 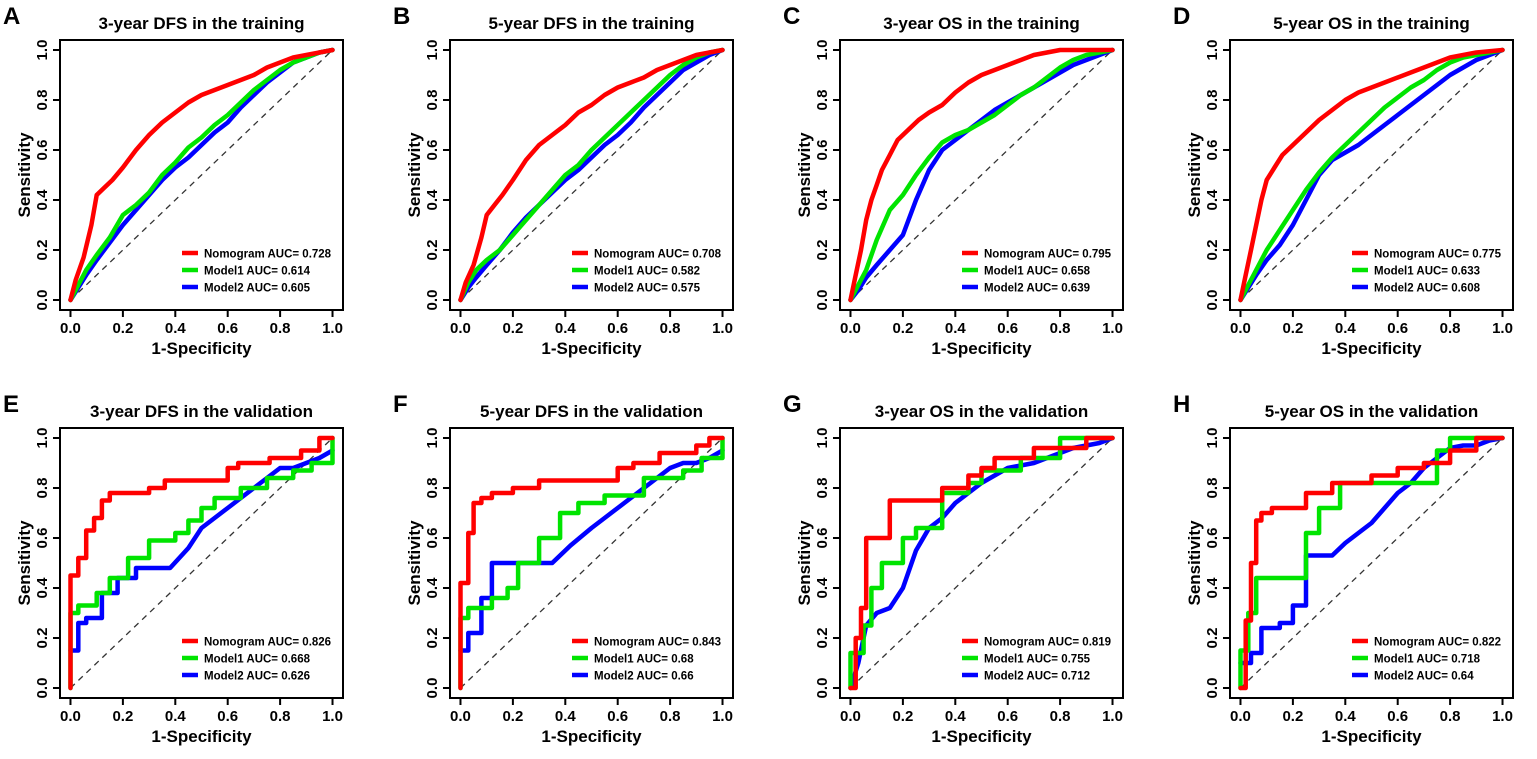 What do you see at coordinates (1427, 289) in the screenshot?
I see `legend-label-model2: Model2 AUC= 0.608` at bounding box center [1427, 289].